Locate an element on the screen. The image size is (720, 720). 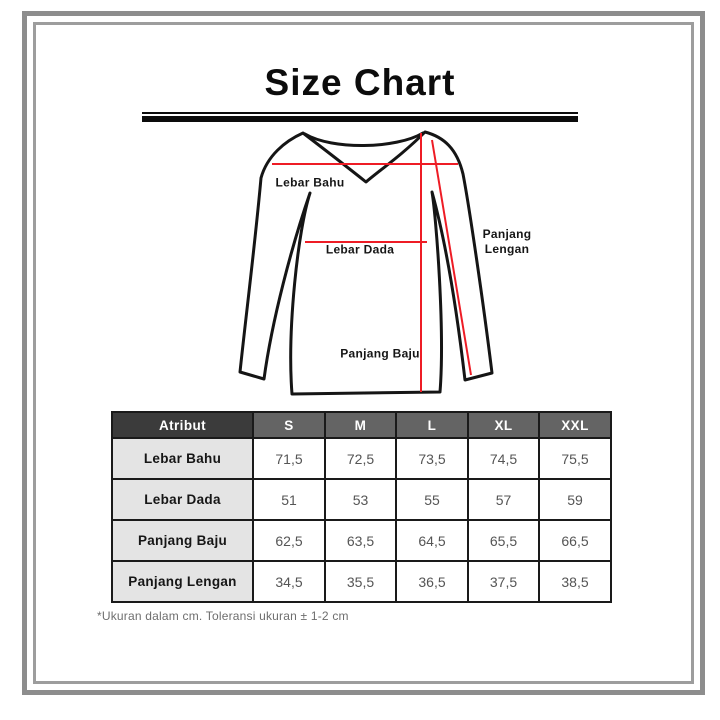
label-panjang-lengan: Panjang Lengan is located at coordinates (507, 242).